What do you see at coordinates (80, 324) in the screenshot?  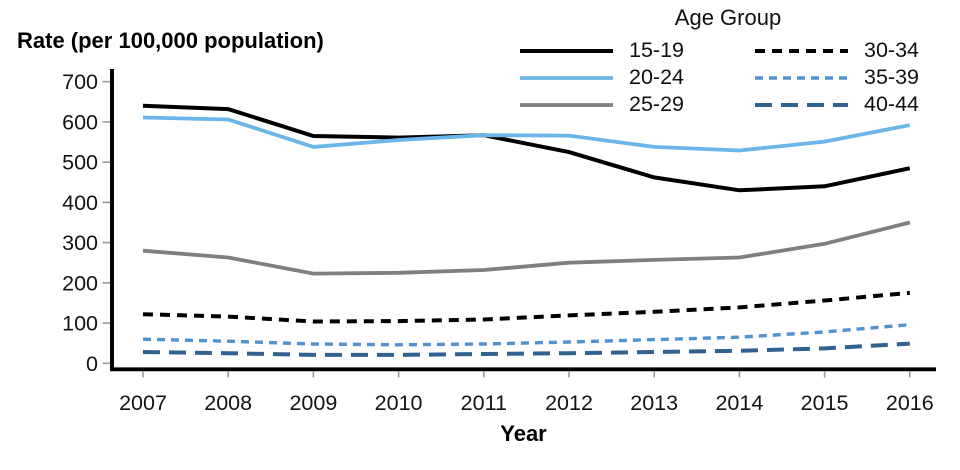 I see `y-tick-label: 100` at bounding box center [80, 324].